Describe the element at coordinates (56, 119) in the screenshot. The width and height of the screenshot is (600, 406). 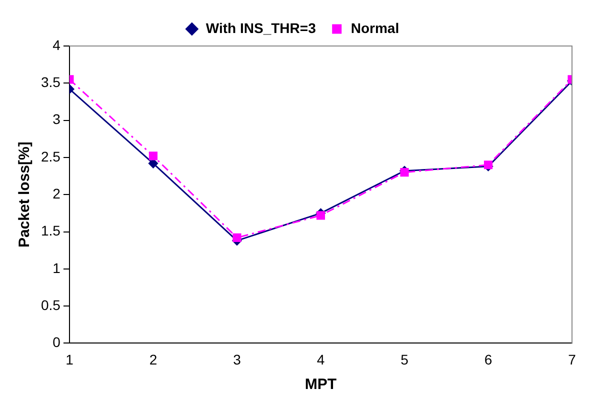
I see `y-tick-label: 3` at that location.